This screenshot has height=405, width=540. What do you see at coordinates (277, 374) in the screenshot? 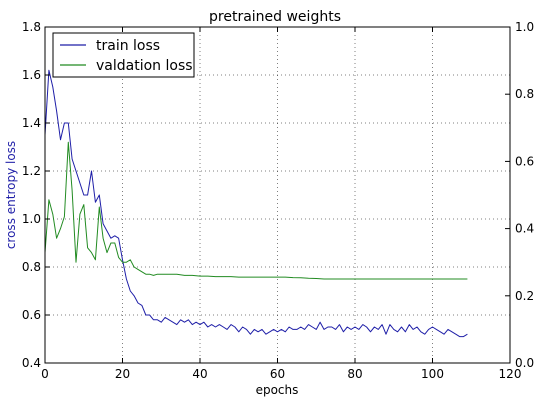
I see `x-tick-label: 60` at bounding box center [277, 374].